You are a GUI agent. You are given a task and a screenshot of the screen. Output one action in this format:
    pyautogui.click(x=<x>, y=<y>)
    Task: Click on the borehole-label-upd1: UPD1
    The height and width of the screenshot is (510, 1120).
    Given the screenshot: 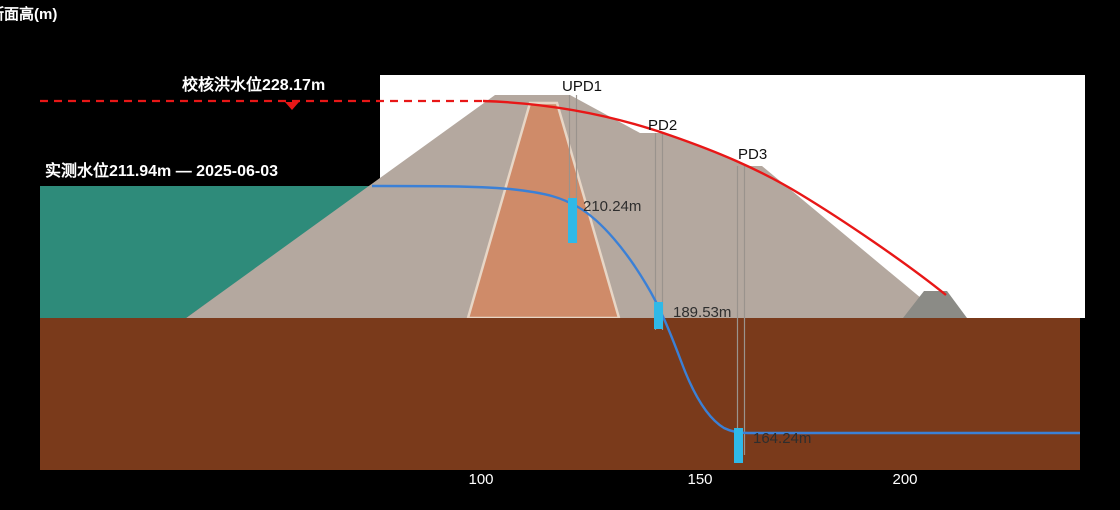 What is the action you would take?
    pyautogui.click(x=582, y=86)
    